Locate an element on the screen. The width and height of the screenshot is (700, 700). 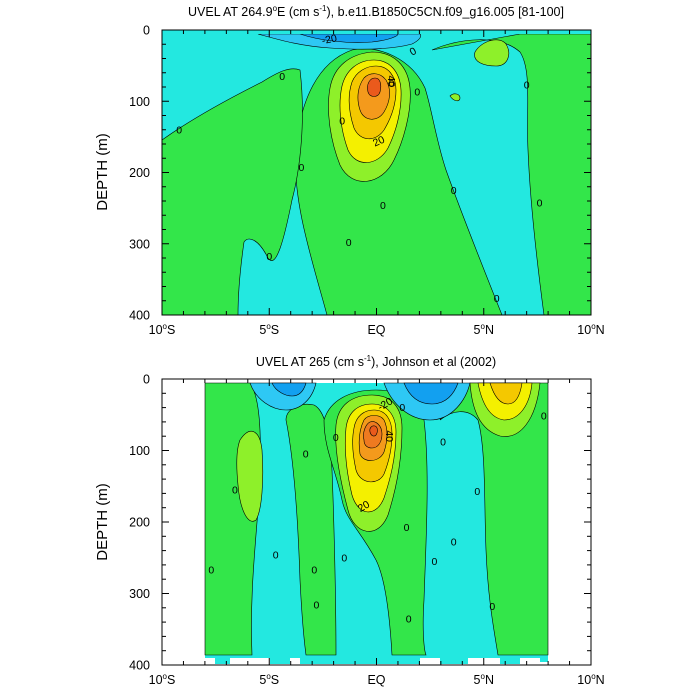
small-lime-patch is located at coordinates (455, 97).